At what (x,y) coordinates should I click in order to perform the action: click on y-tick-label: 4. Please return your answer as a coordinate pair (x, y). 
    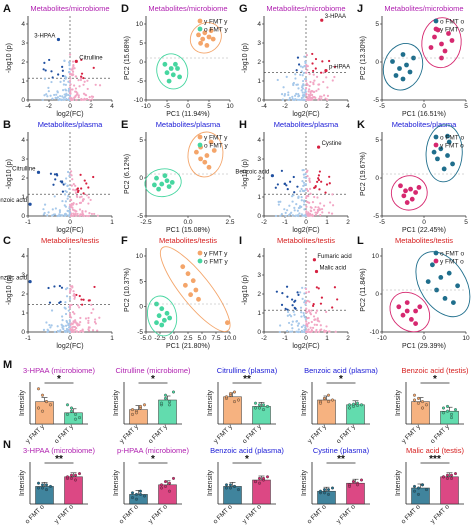
    Looking at the image, I should click on (259, 256).